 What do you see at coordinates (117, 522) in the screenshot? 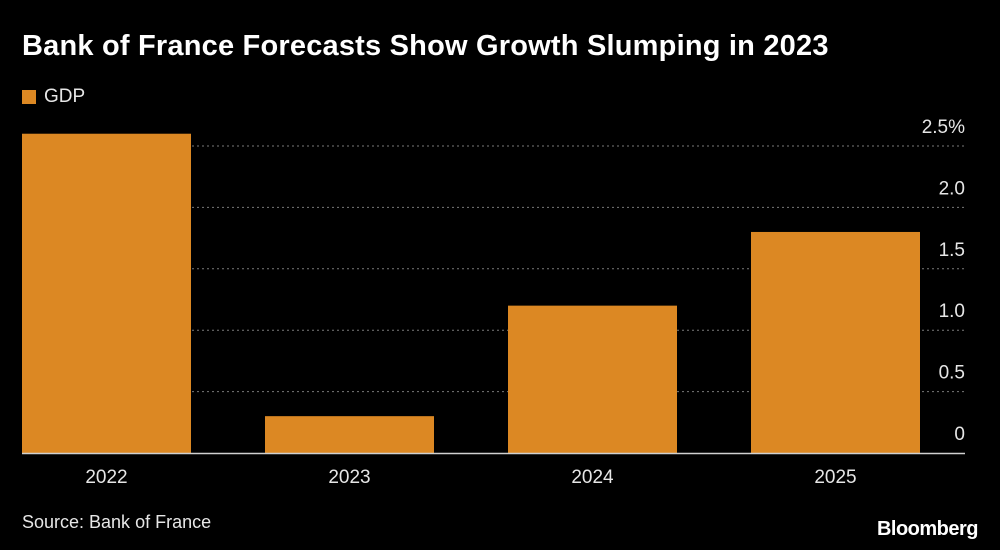
I see `source-note: Source: Bank of France` at bounding box center [117, 522].